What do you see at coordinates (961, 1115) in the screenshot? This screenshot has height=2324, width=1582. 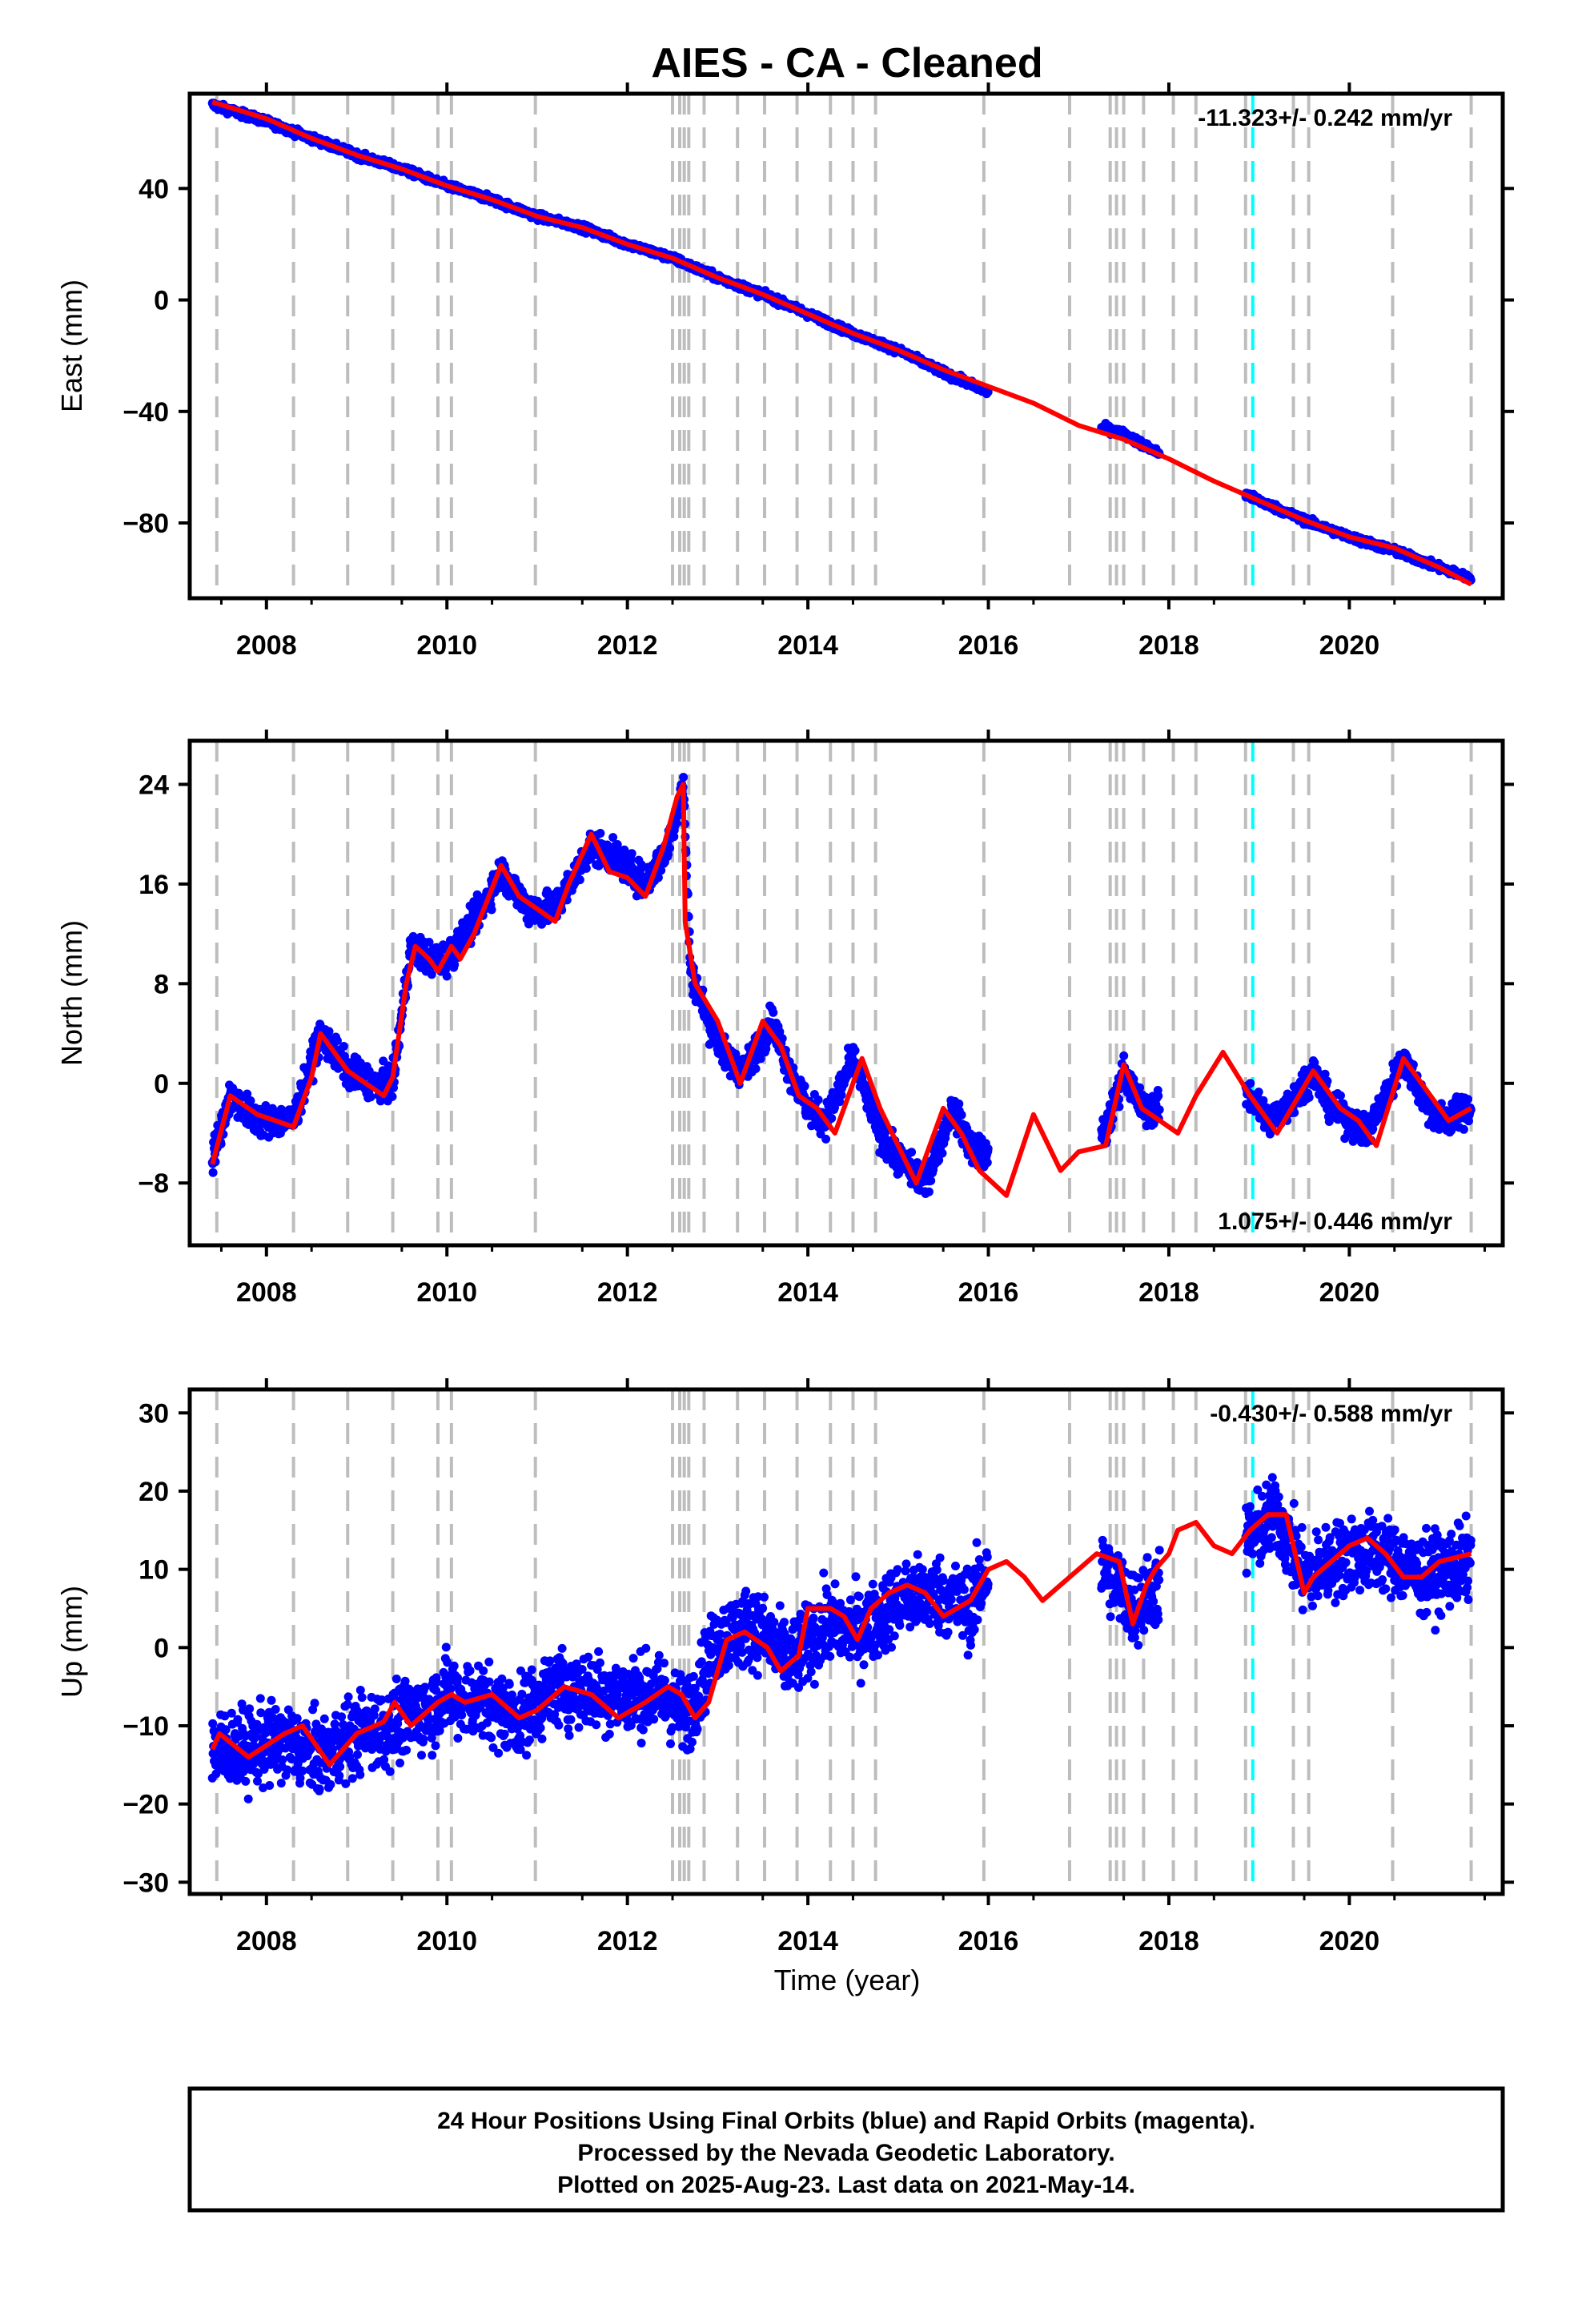 I see `north-data-point-1977` at bounding box center [961, 1115].